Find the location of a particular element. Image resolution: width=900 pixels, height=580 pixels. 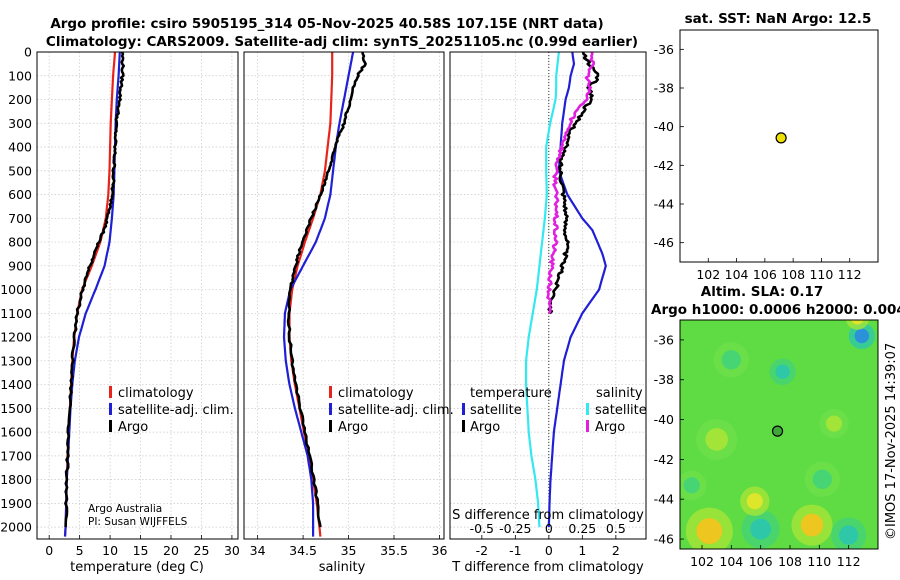

y-tick-label: 1600 is located at coordinates (16, 432).